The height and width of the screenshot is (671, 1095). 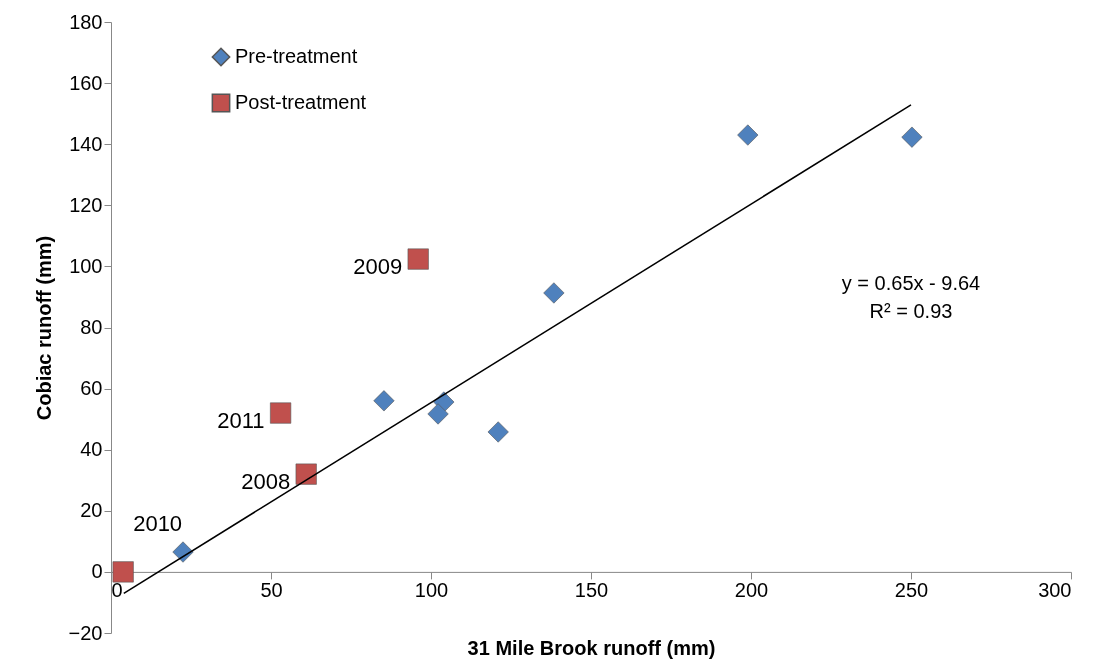 I want to click on annotation: 2008, so click(x=266, y=482).